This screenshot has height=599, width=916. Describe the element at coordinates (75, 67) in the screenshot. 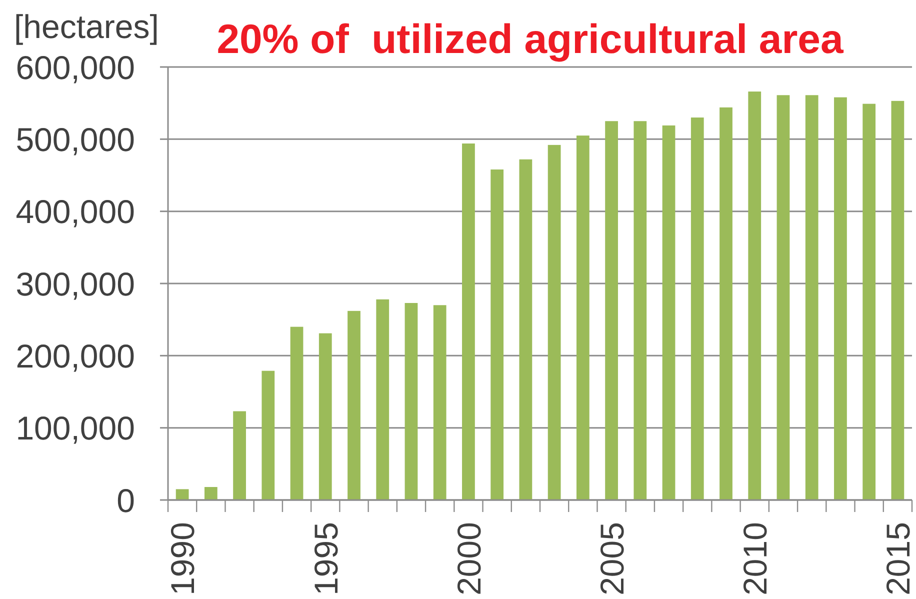

I see `y-tick-label: 600,000` at that location.